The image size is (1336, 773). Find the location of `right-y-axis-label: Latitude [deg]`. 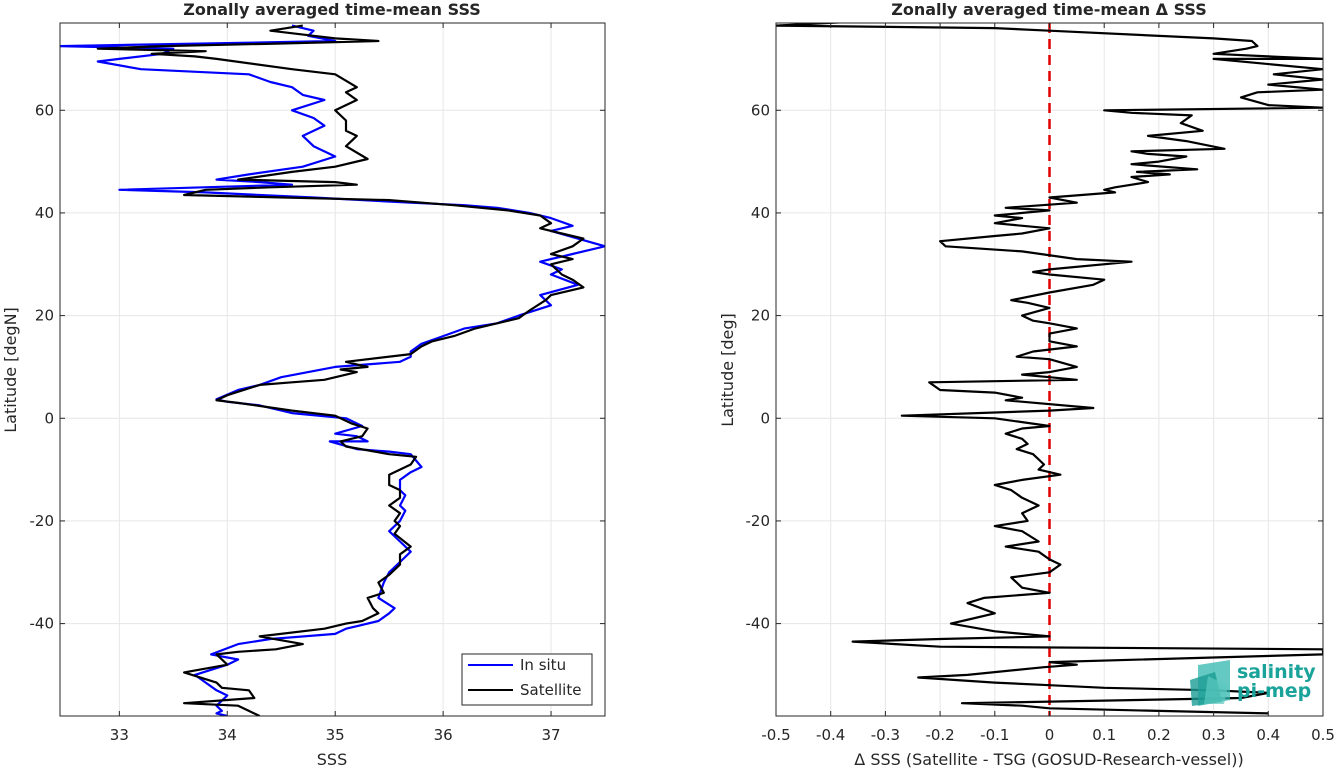

right-y-axis-label: Latitude [deg] is located at coordinates (727, 370).